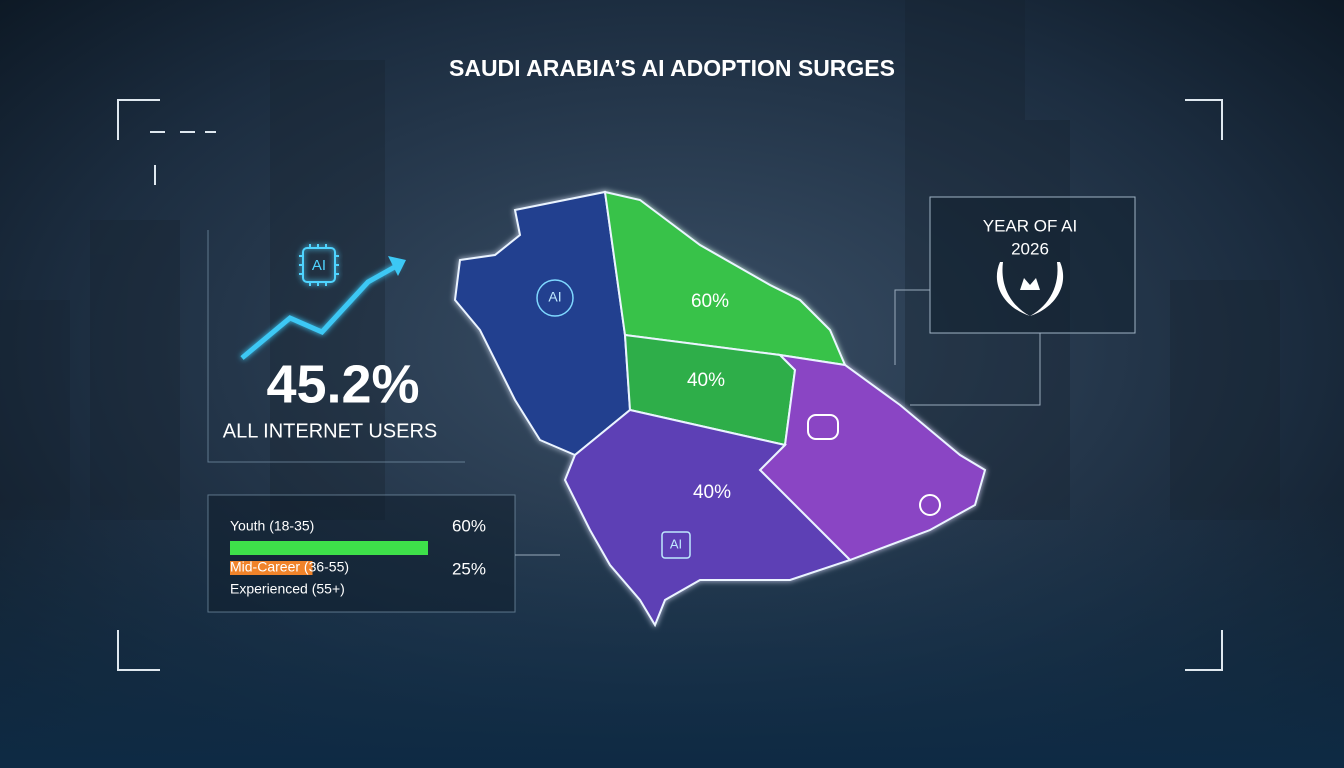  Describe the element at coordinates (930, 505) in the screenshot. I see `gear-icon` at that location.